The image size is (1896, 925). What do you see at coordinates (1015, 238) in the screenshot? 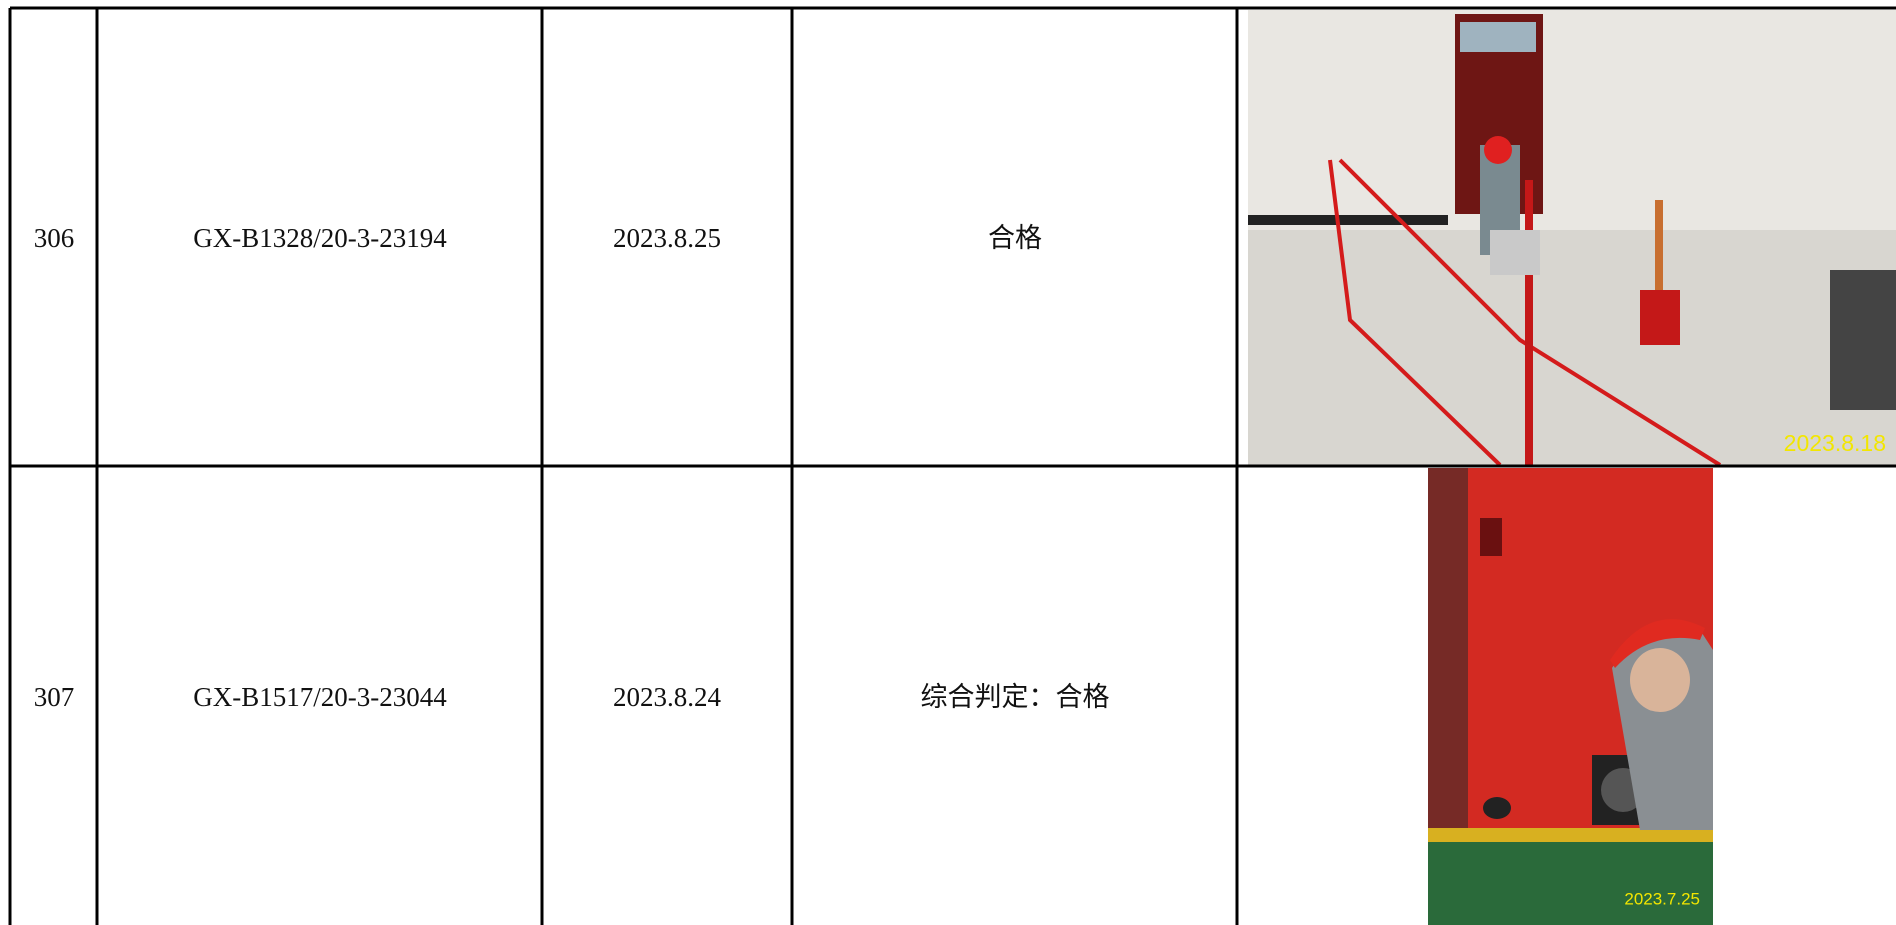
I see `cell-result: 合格` at bounding box center [1015, 238].